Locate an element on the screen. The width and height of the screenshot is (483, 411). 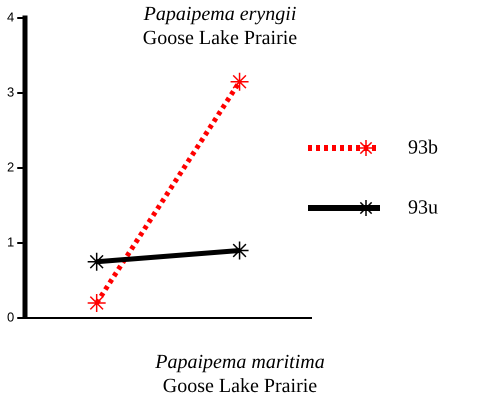
y-tick-label: 2 is located at coordinates (10, 167).